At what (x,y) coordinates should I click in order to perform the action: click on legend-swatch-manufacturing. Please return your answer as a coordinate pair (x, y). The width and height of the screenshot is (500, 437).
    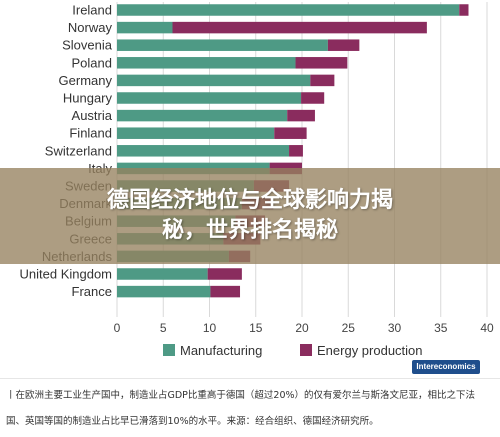
    Looking at the image, I should click on (169, 350).